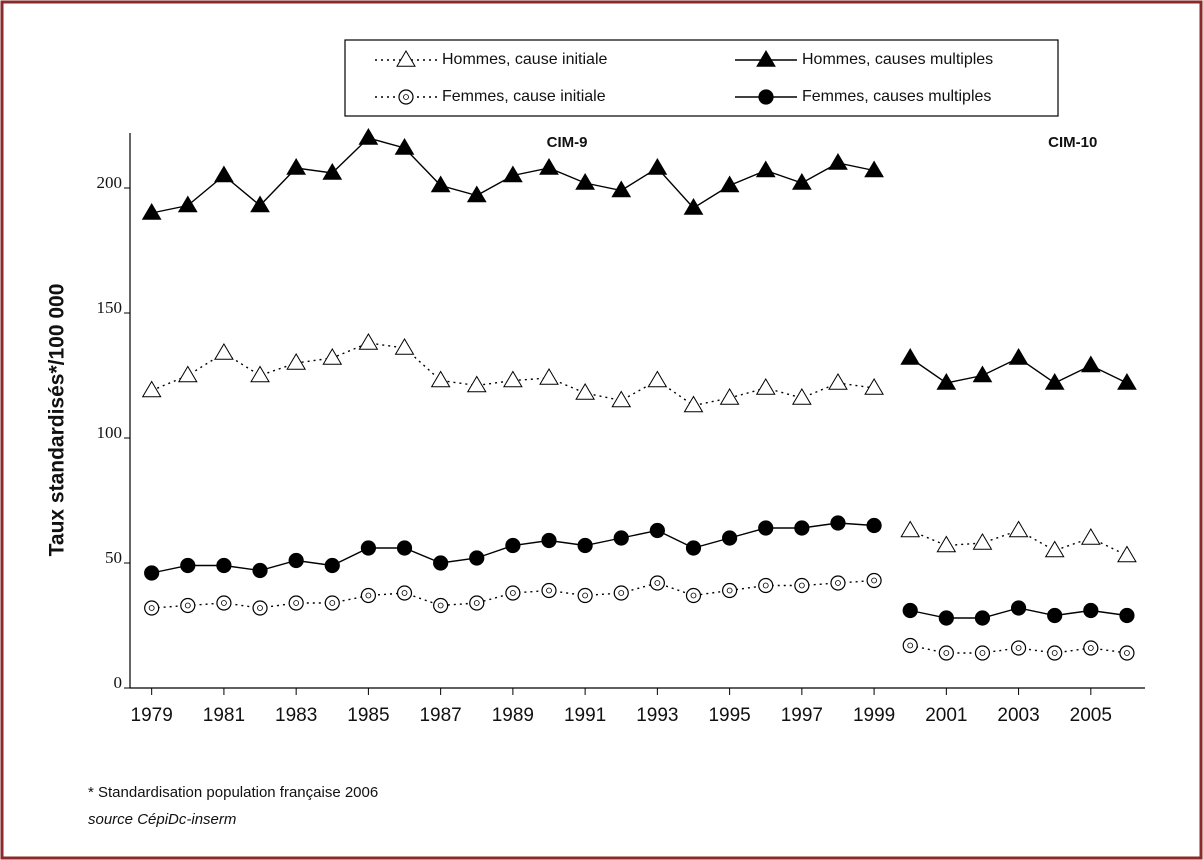 This screenshot has width=1203, height=860. Describe the element at coordinates (110, 182) in the screenshot. I see `y-tick-label: 200` at that location.